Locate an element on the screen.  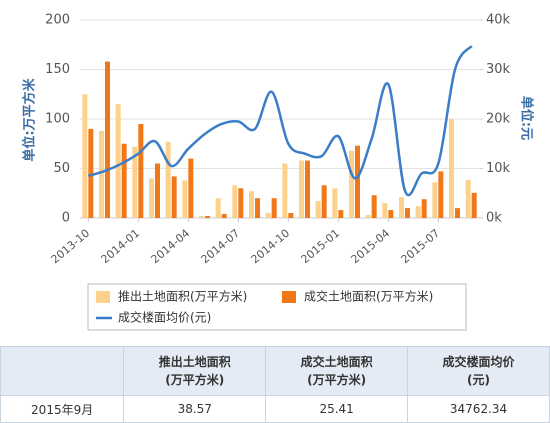
y-tick-label: 50 is located at coordinates (61, 168).